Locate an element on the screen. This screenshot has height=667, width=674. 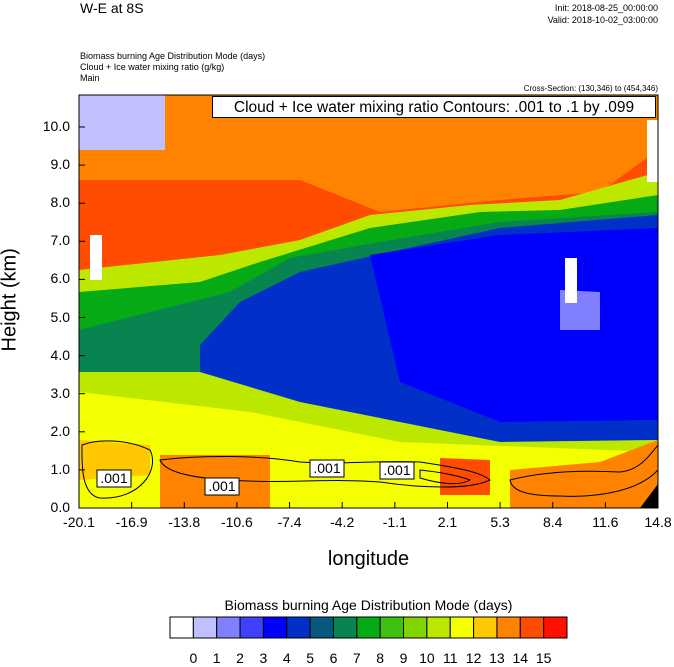
y-tick-label: 10.0 is located at coordinates (56, 126).